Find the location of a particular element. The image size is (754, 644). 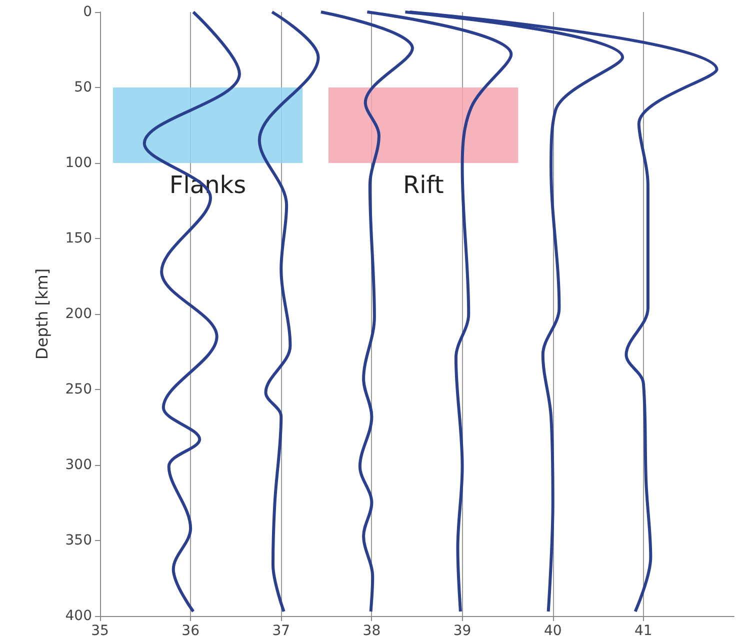

y-tick-label: 100 is located at coordinates (78, 163).